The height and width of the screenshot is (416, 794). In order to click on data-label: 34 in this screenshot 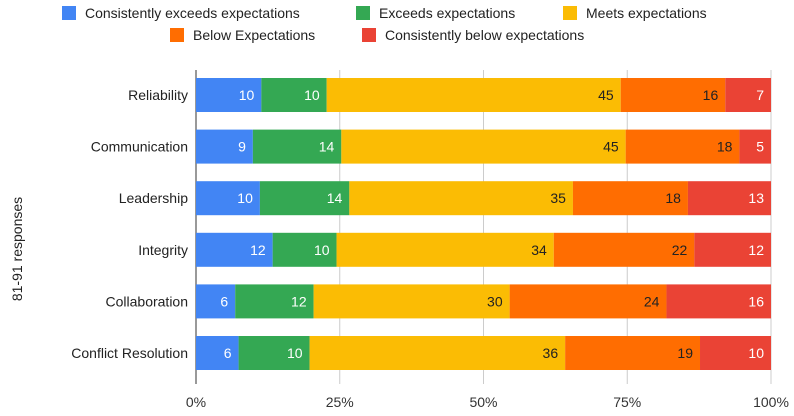, I will do `click(539, 250)`.